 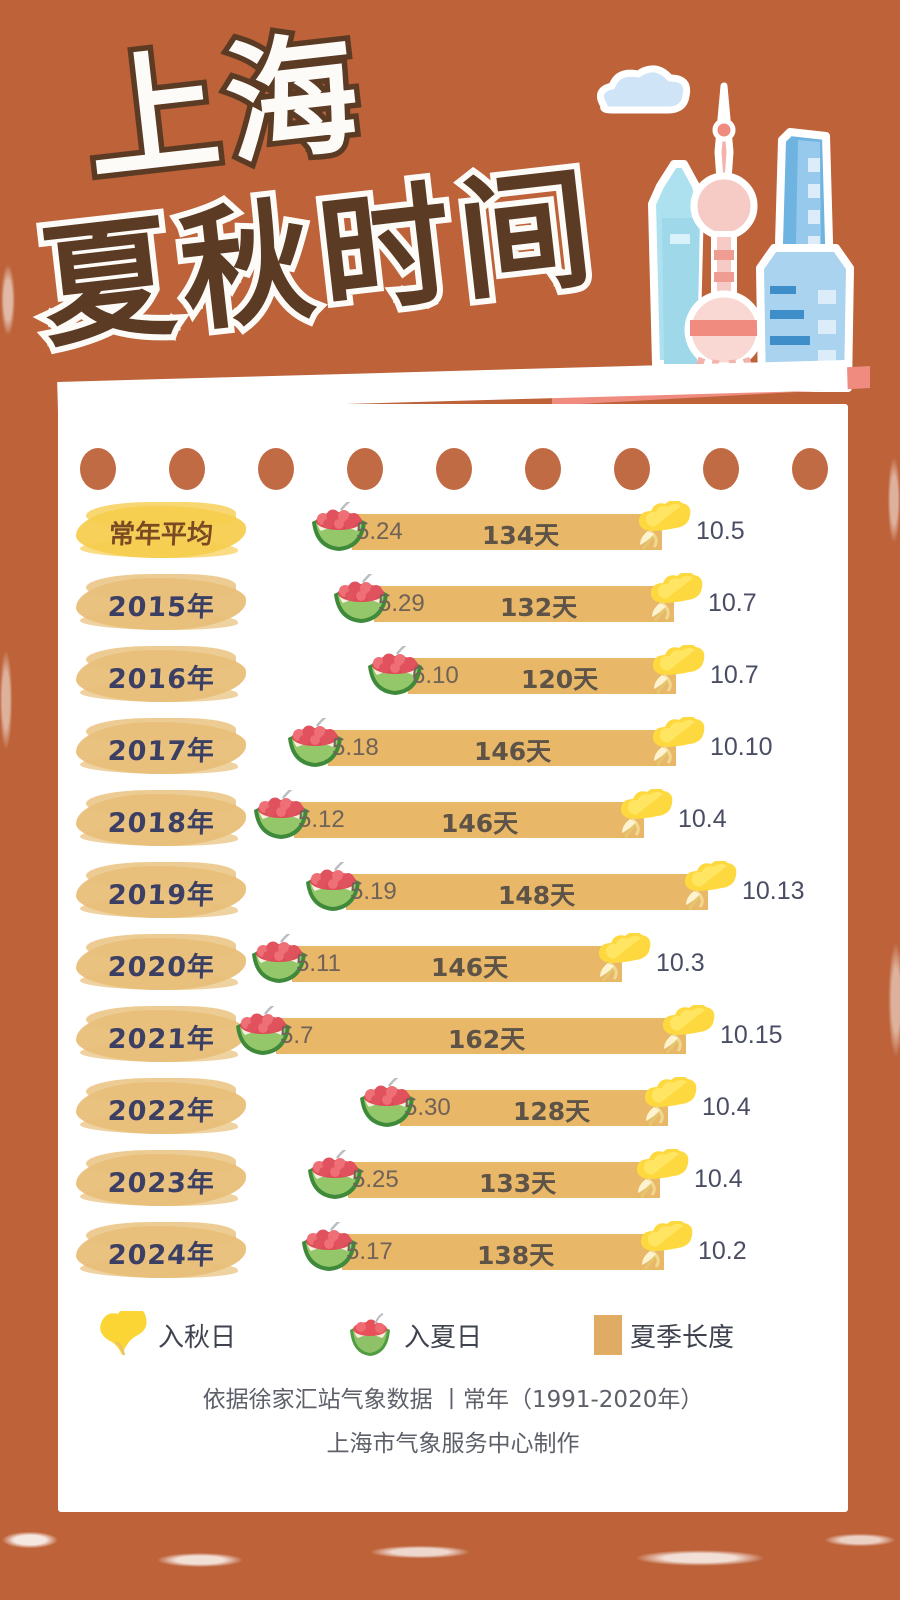 What do you see at coordinates (751, 1035) in the screenshot?
I see `autumn-start-date: 10.15` at bounding box center [751, 1035].